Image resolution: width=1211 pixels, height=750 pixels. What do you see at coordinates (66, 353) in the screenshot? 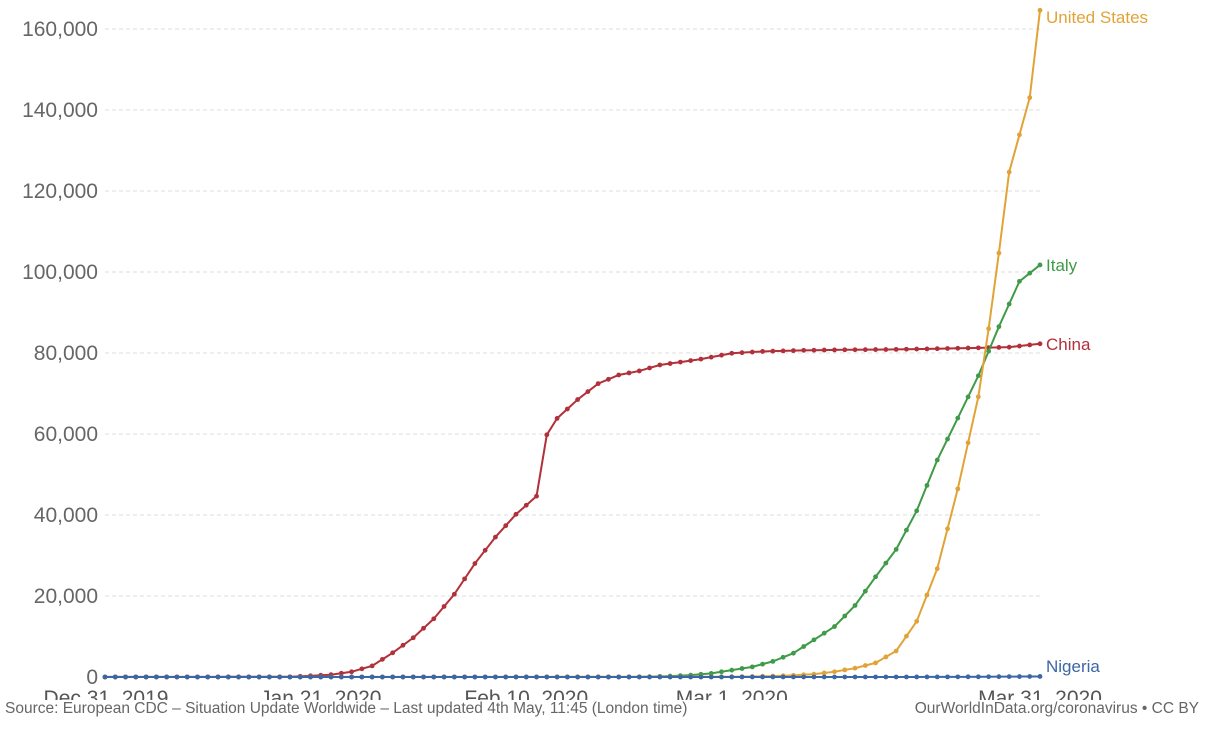
I see `y-tick-label: 80,000` at bounding box center [66, 353].